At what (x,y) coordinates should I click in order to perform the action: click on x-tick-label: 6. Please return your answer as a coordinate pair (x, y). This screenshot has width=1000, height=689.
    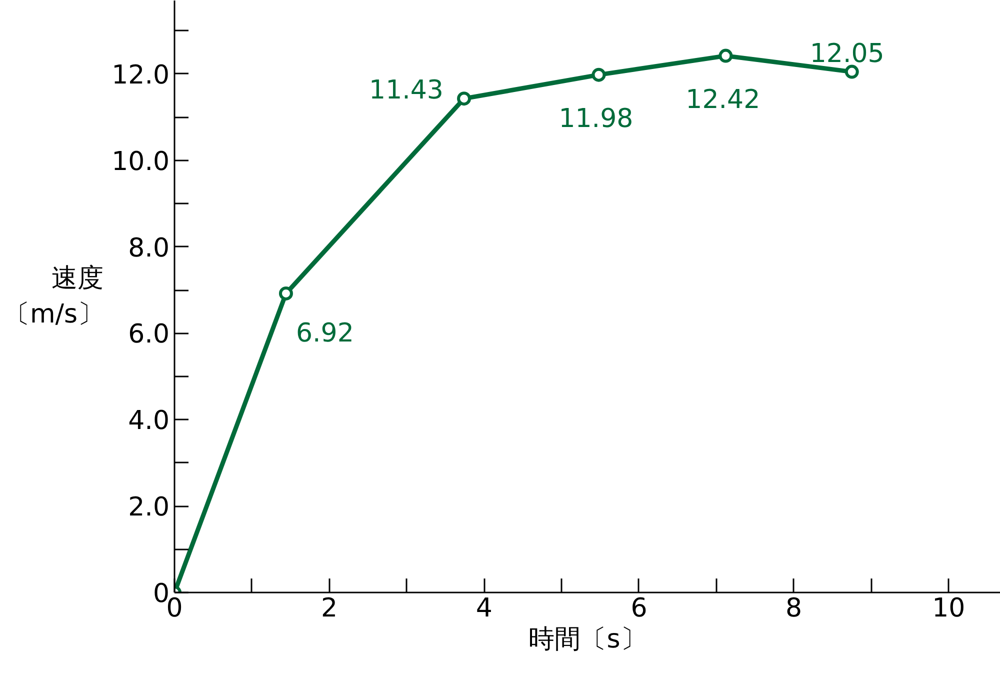
    Looking at the image, I should click on (639, 609).